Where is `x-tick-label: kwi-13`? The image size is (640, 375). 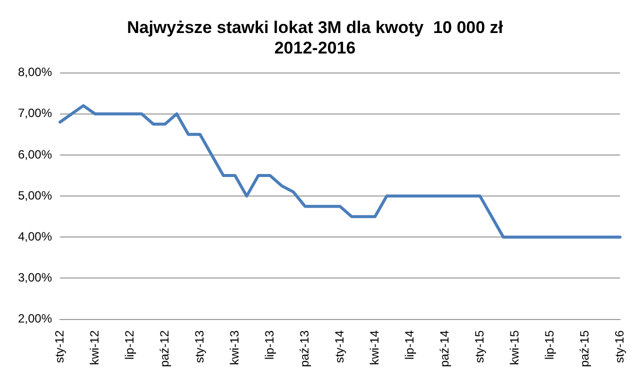 x-tick-label: kwi-13 is located at coordinates (234, 347).